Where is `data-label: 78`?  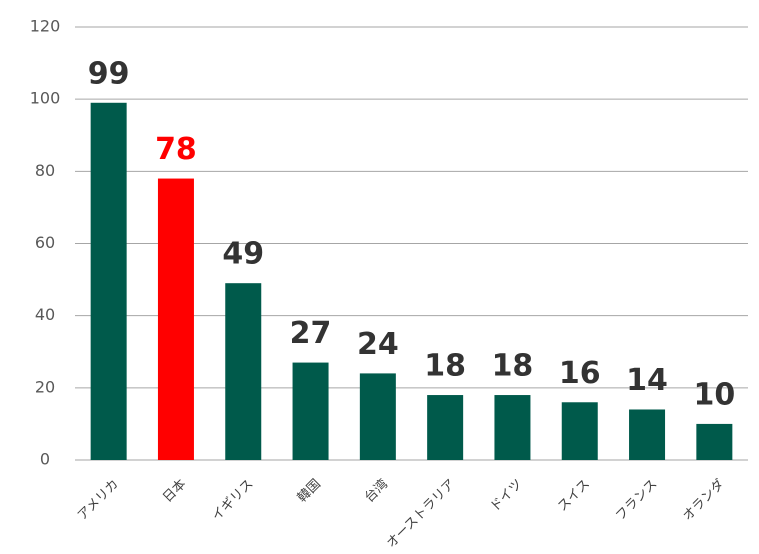
data-label: 78 is located at coordinates (176, 149).